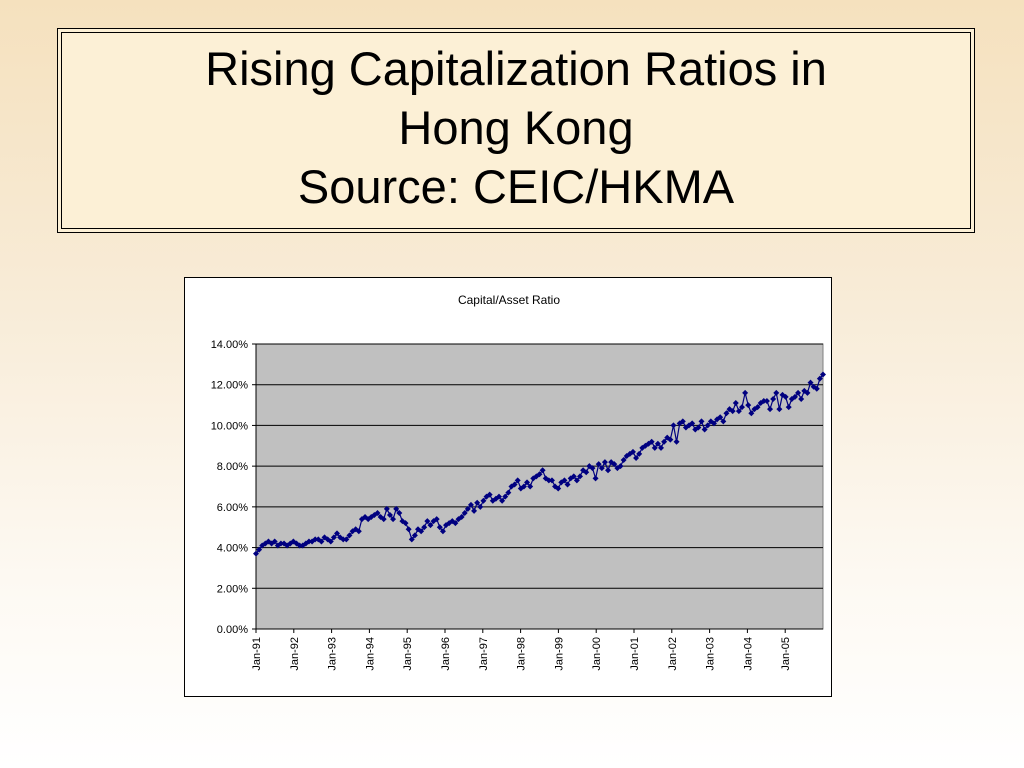  What do you see at coordinates (295, 654) in the screenshot?
I see `x-tick-label: Jan-92` at bounding box center [295, 654].